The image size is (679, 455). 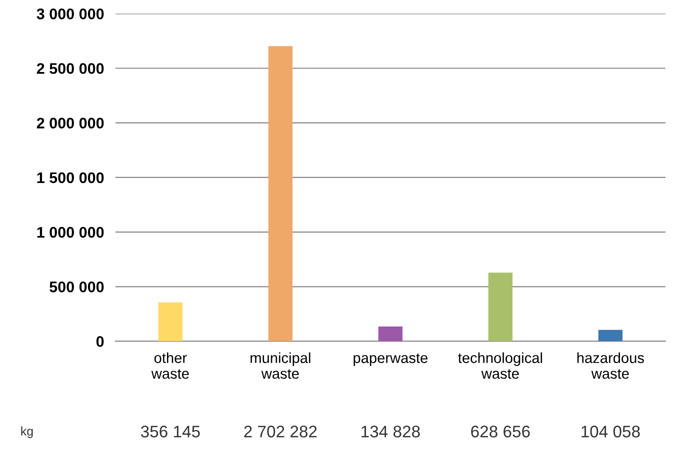 I want to click on y-tick-label: 1 000 000, so click(x=70, y=232).